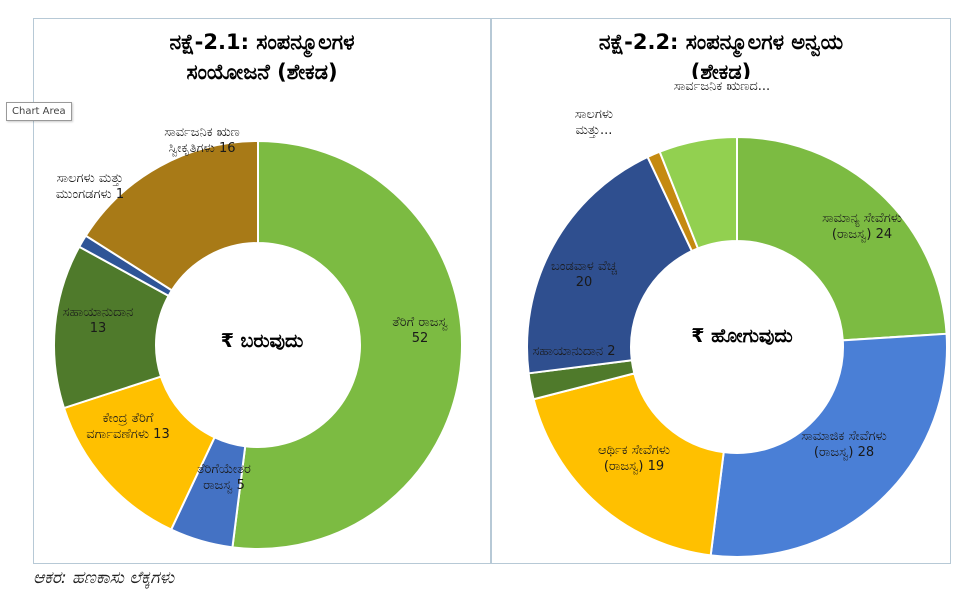 The width and height of the screenshot is (961, 596). I want to click on slice-label-nontax-revenue: ತೆರಿಗೆಯೇತರ ರಾಜಸ್ವ 5, so click(224, 477).